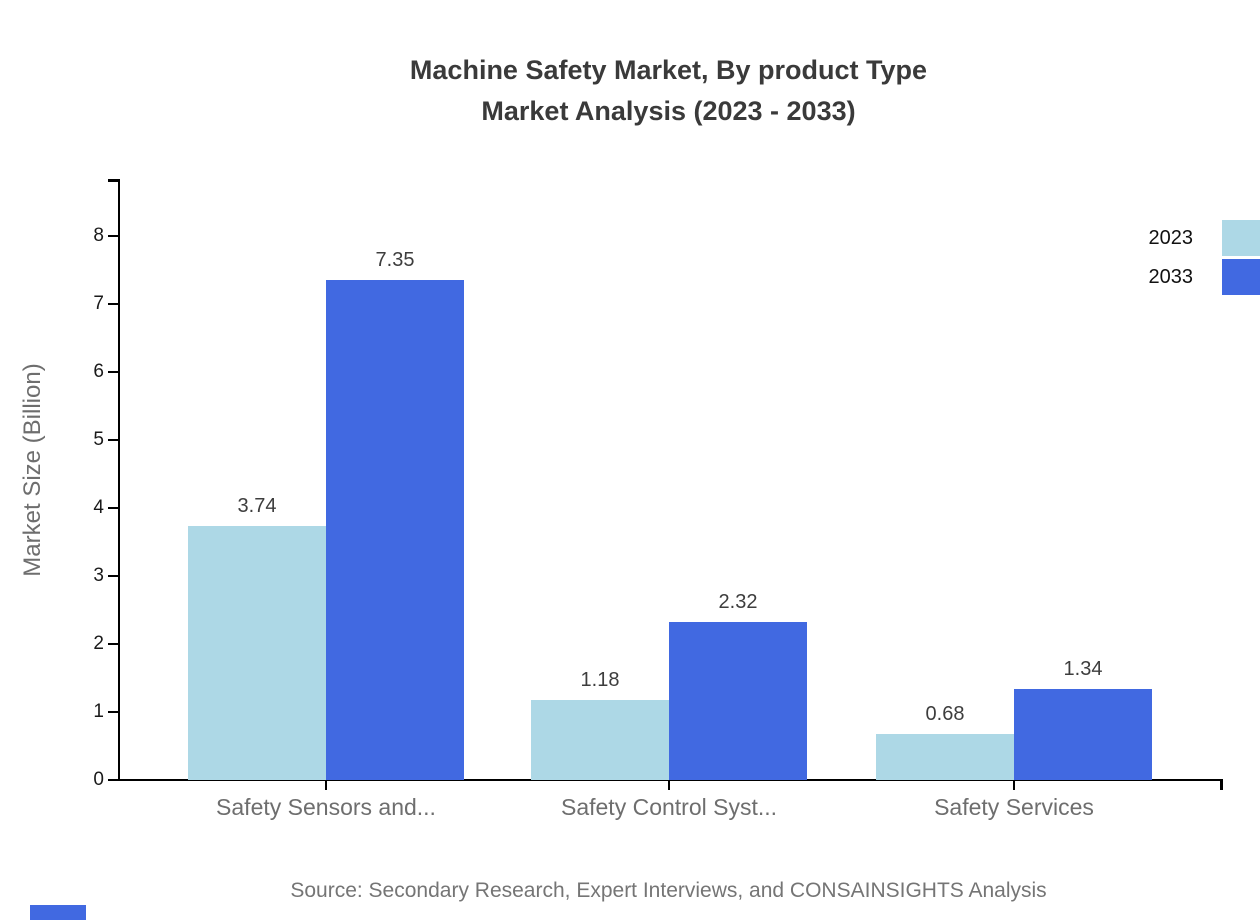 This screenshot has width=1260, height=920. What do you see at coordinates (98, 507) in the screenshot?
I see `y-tick-label: 4` at bounding box center [98, 507].